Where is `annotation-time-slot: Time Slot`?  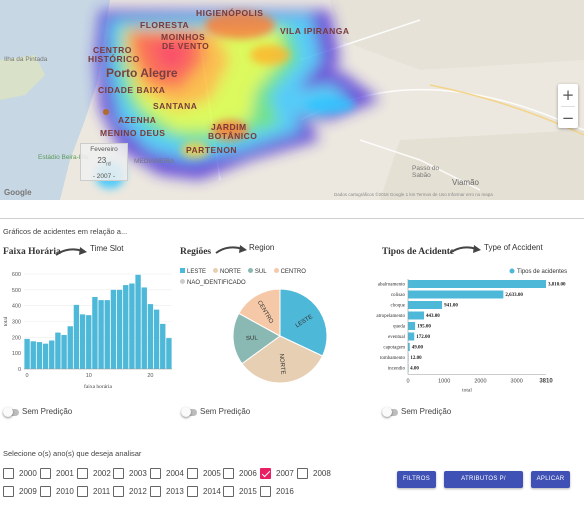 annotation-time-slot: Time Slot is located at coordinates (107, 248).